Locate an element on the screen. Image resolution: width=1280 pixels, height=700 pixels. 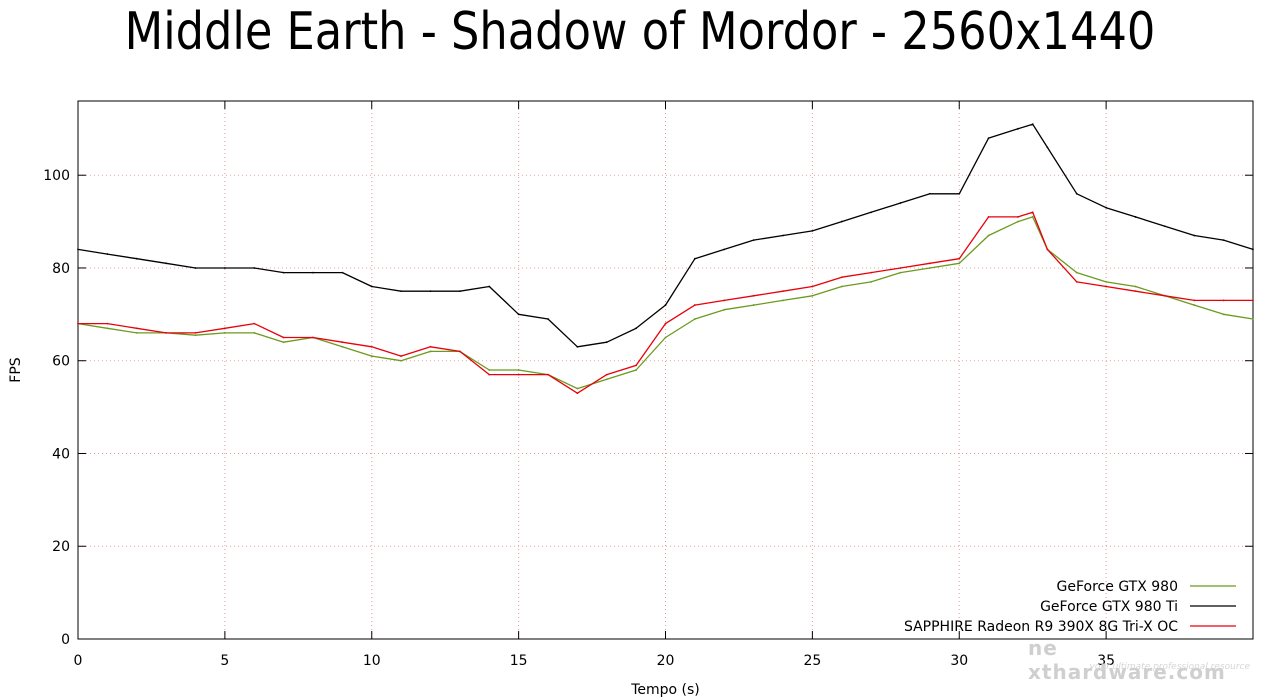
y-tick-label: 60 is located at coordinates (61, 362).